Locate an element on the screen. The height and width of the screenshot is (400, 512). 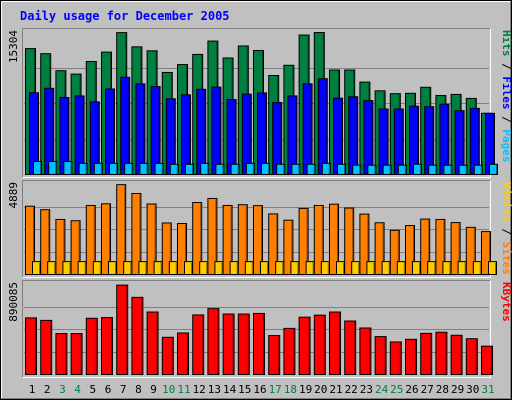
max-value-label: 4889 is located at coordinates (13, 195).